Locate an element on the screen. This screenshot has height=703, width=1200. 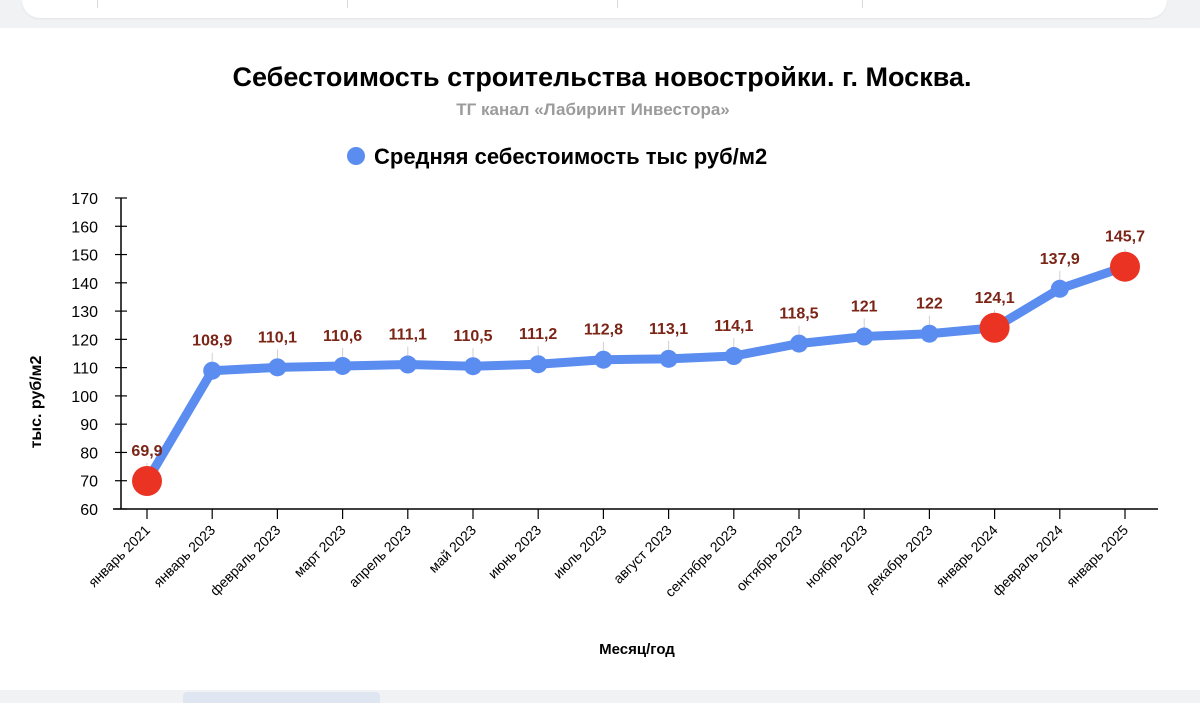
data-label: 110,1 is located at coordinates (277, 337).